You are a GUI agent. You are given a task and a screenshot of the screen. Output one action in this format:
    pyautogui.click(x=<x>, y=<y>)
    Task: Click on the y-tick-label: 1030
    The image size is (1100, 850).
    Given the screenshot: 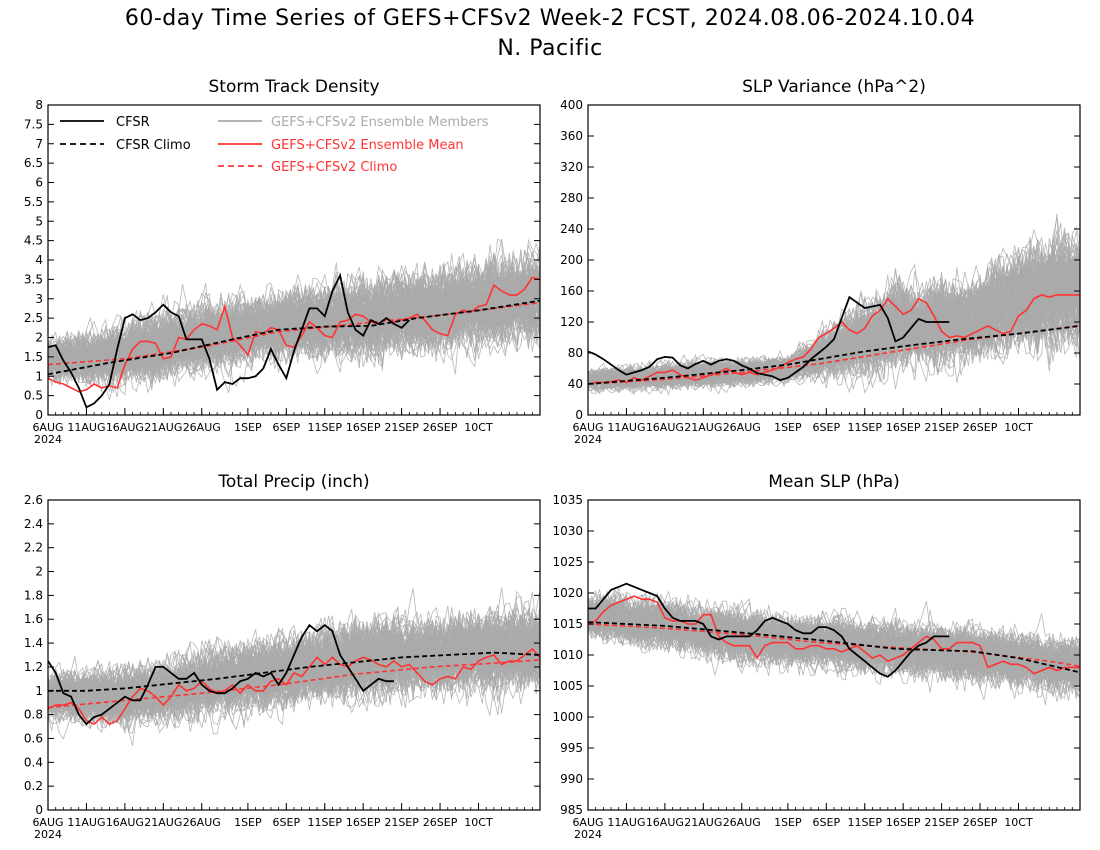 What is the action you would take?
    pyautogui.click(x=567, y=531)
    